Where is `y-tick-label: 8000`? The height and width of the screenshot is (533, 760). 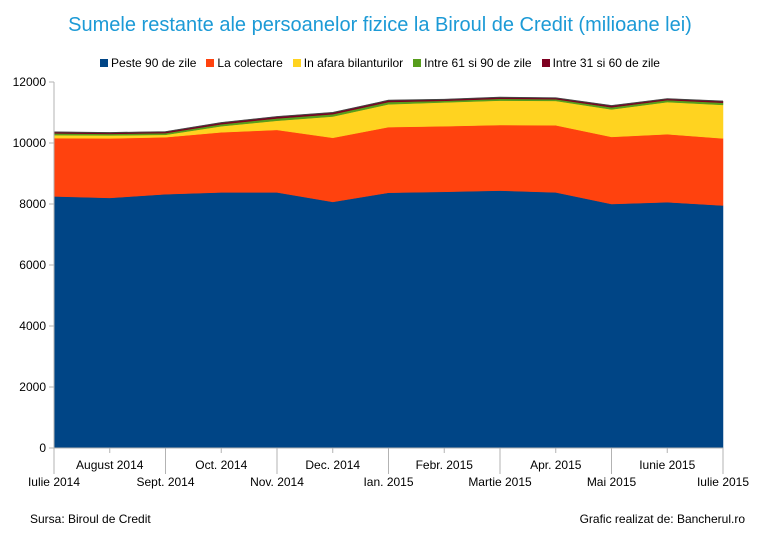
y-tick-label: 8000 is located at coordinates (32, 204).